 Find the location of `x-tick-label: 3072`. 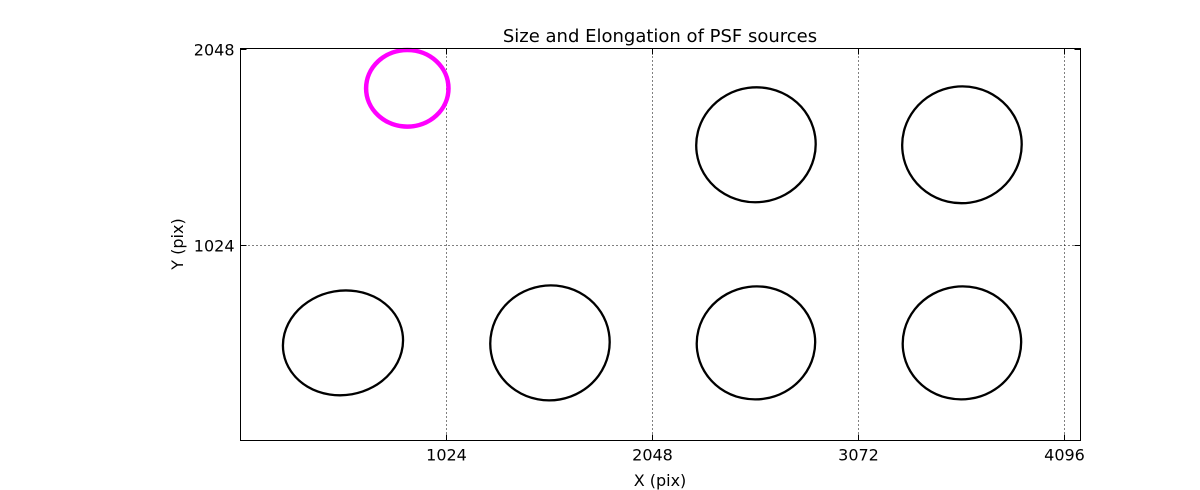

x-tick-label: 3072 is located at coordinates (858, 455).